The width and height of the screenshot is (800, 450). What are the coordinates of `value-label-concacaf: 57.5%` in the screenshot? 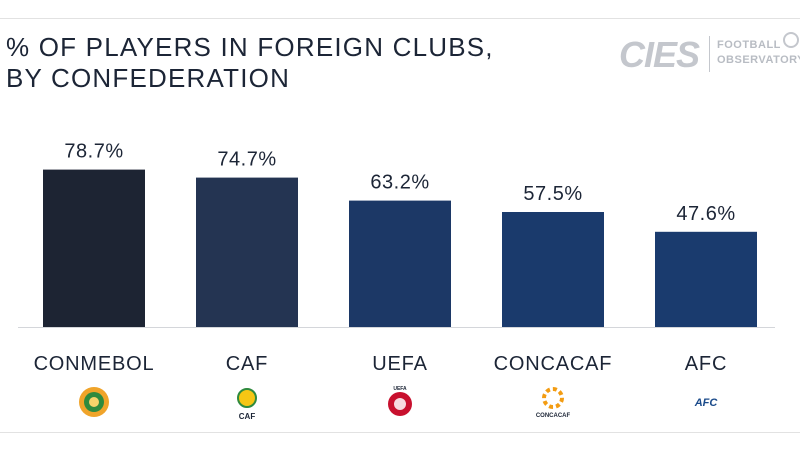 It's located at (552, 194).